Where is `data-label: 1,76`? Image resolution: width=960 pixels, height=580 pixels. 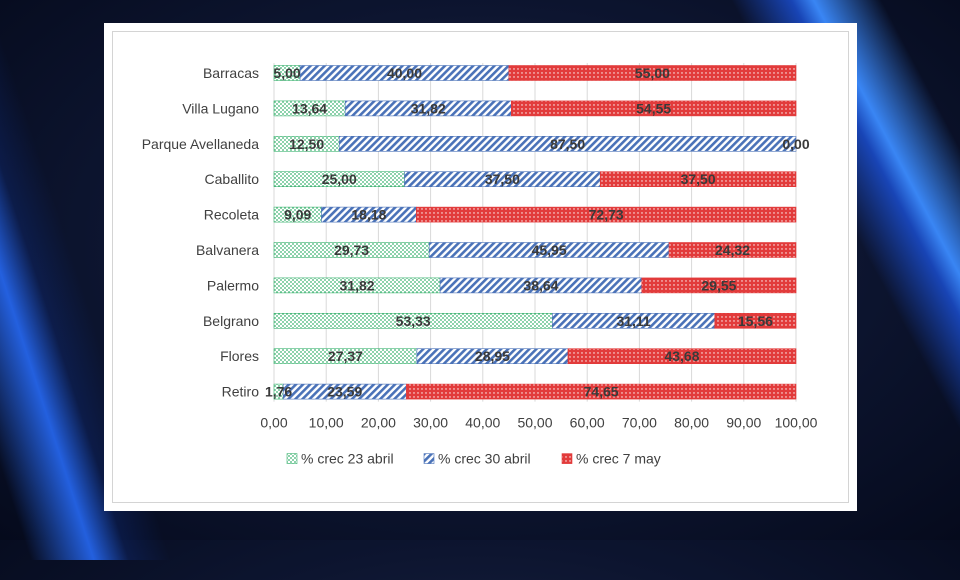 data-label: 1,76 is located at coordinates (278, 392).